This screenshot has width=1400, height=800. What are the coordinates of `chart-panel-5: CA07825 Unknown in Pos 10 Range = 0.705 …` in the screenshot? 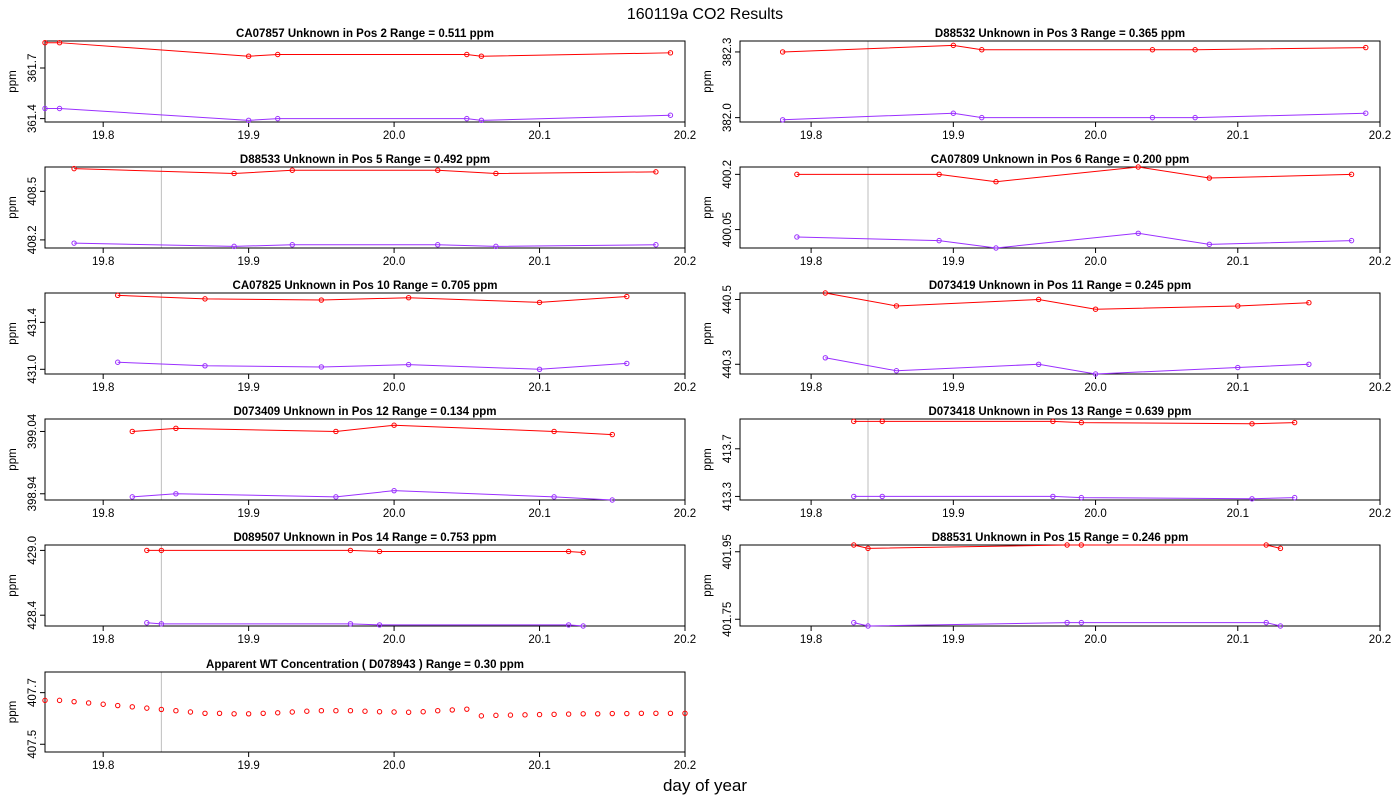 It's located at (351, 337).